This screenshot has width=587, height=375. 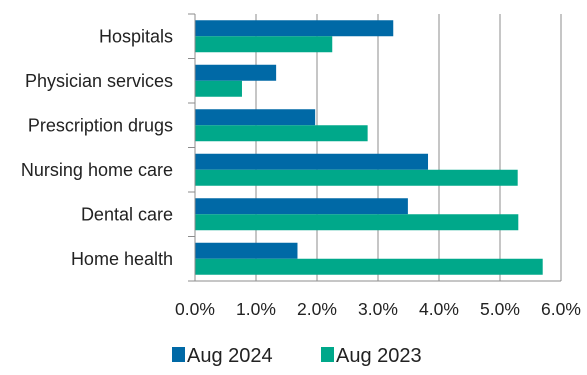 I want to click on y-category-label: Dental care, so click(x=127, y=214).